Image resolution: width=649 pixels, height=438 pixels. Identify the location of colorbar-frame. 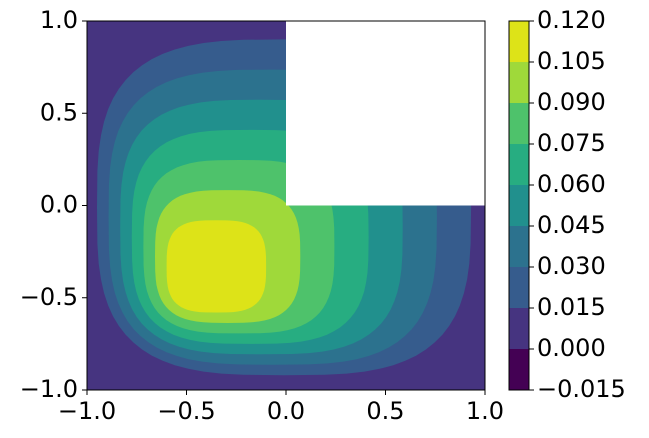
(519, 205).